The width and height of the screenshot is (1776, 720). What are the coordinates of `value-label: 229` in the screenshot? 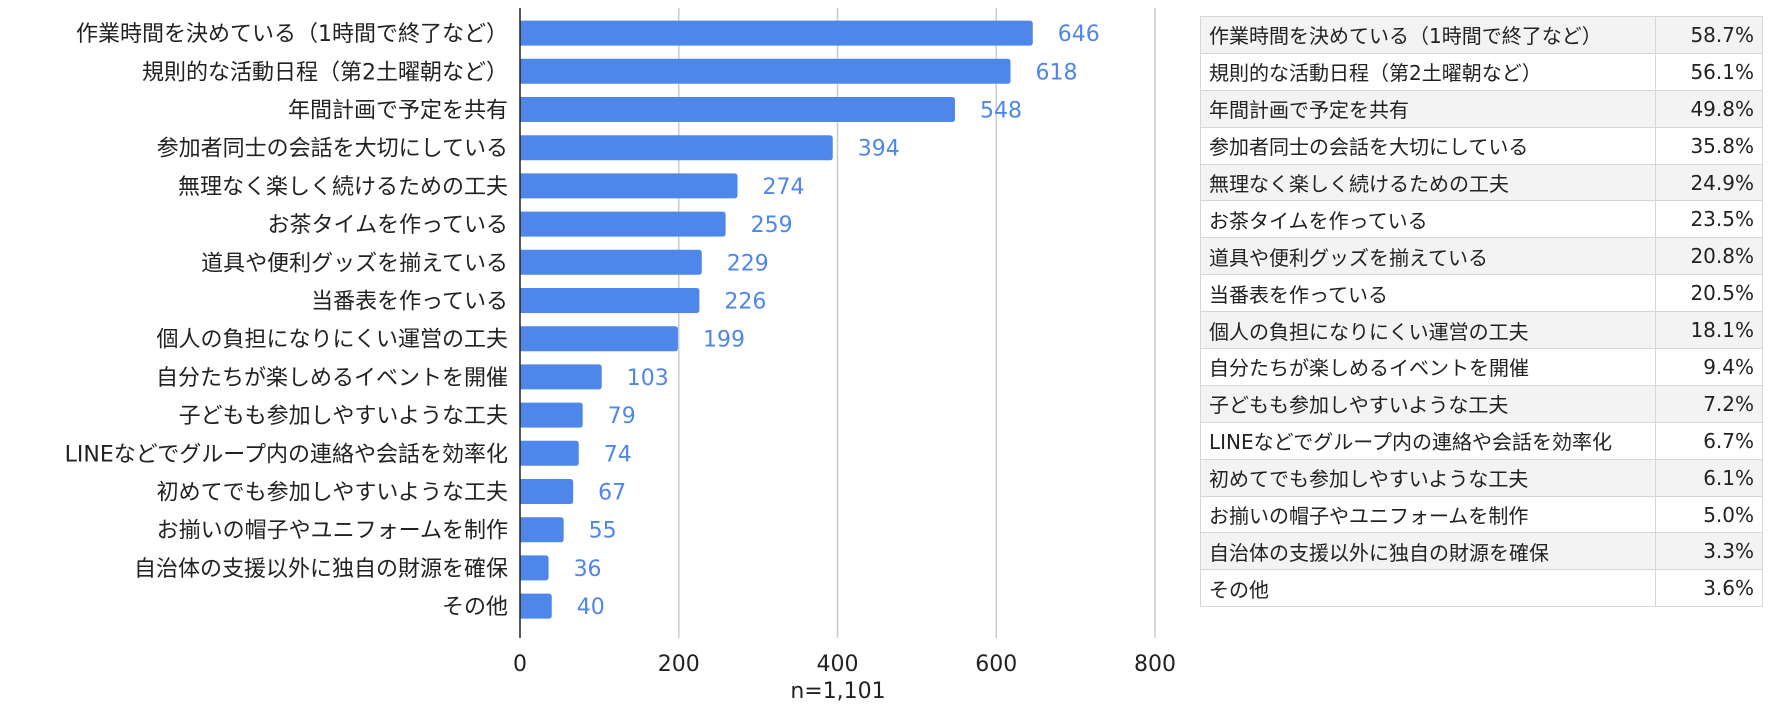 It's located at (748, 263).